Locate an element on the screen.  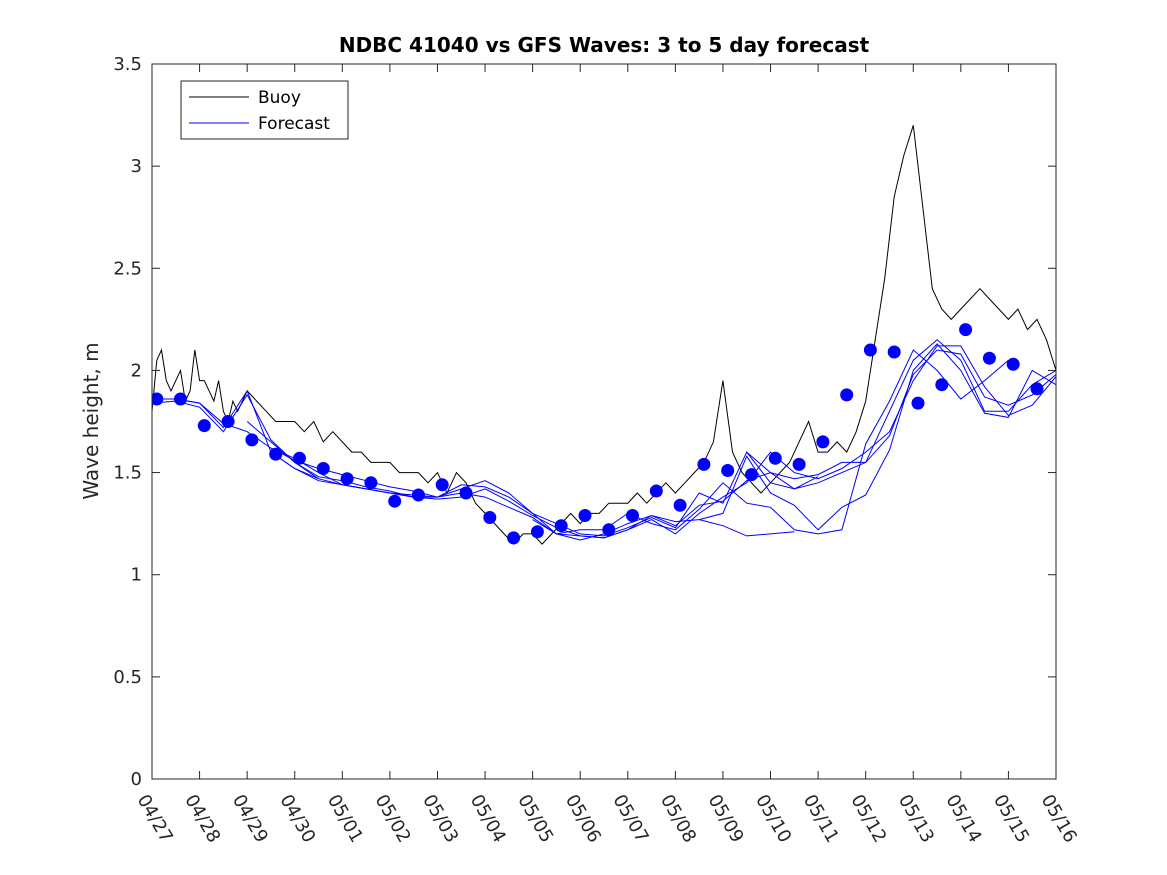
y-tick-label: 2 is located at coordinates (136, 370).